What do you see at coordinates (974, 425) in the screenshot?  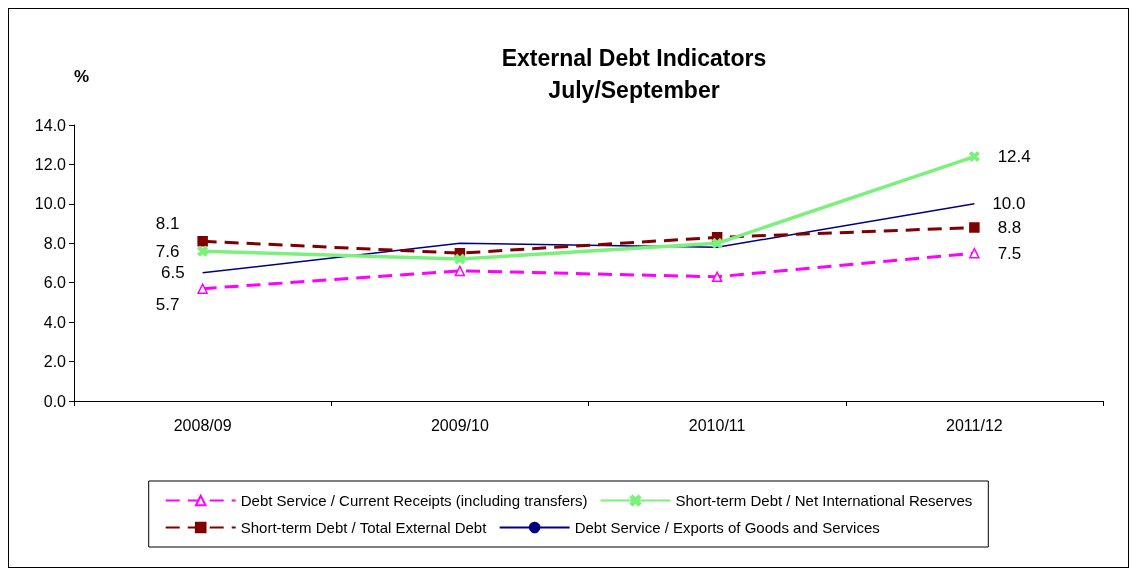 I see `x-tick-label: 2011/12` at bounding box center [974, 425].